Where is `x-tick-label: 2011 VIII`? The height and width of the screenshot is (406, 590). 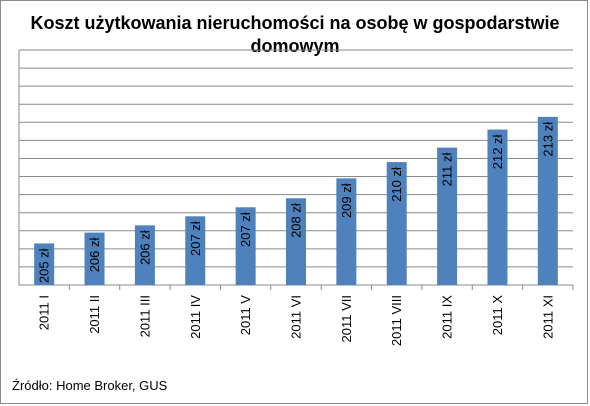
x-tick-label: 2011 VIII is located at coordinates (396, 320).